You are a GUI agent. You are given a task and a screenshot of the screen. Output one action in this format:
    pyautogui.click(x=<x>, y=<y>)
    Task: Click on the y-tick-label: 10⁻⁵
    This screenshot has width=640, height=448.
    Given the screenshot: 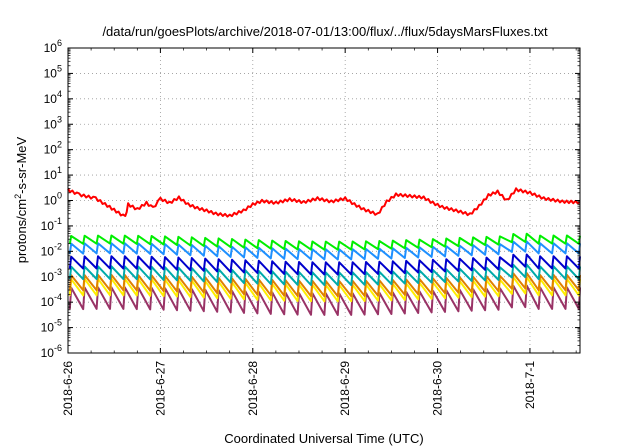 What is the action you would take?
    pyautogui.click(x=51, y=326)
    